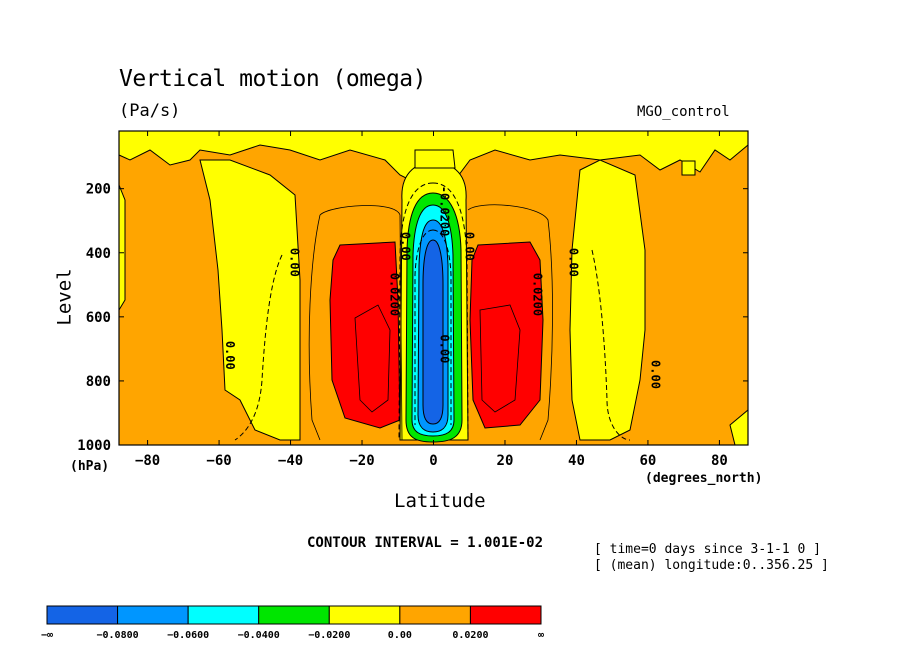  Describe the element at coordinates (719, 461) in the screenshot. I see `x-tick-label: 80` at that location.